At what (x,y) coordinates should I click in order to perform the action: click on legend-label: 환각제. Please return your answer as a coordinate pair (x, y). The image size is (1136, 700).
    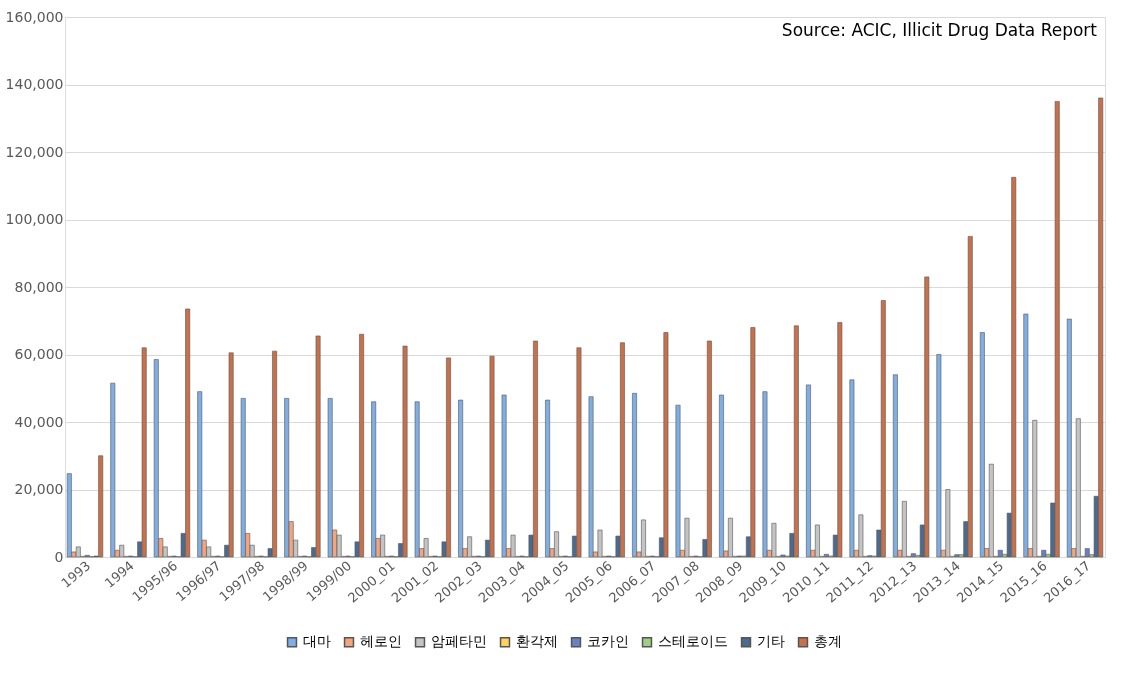
    Looking at the image, I should click on (537, 641).